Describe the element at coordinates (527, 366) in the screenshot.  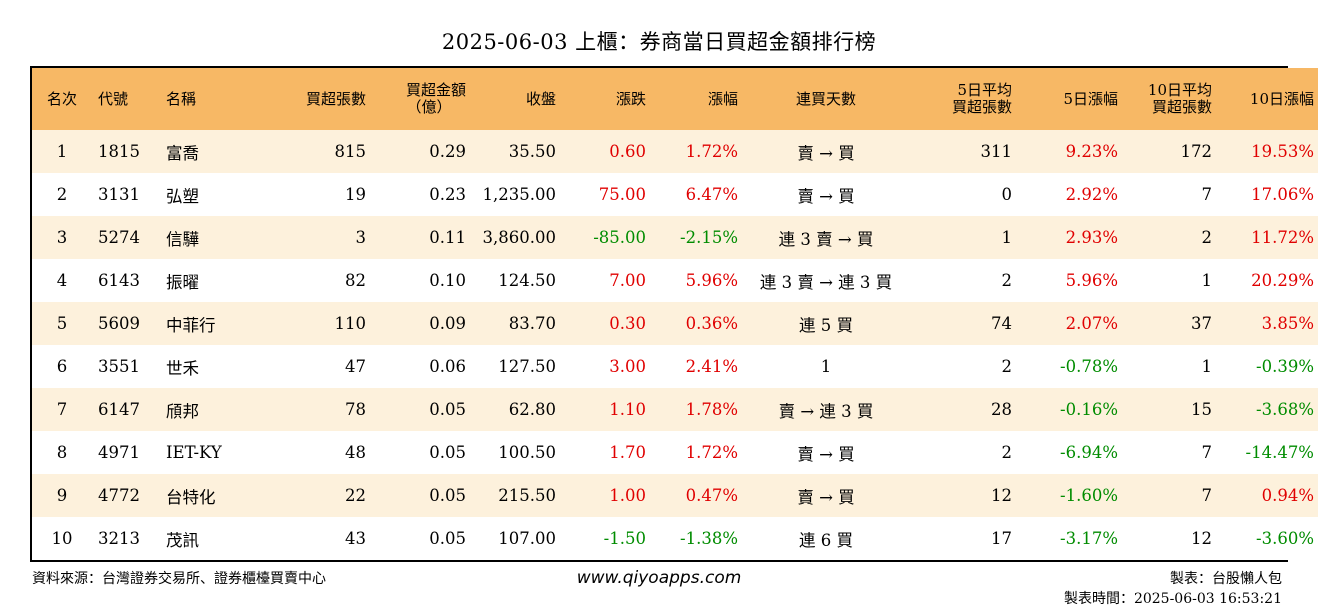
I see `cell-close: 127.50` at that location.